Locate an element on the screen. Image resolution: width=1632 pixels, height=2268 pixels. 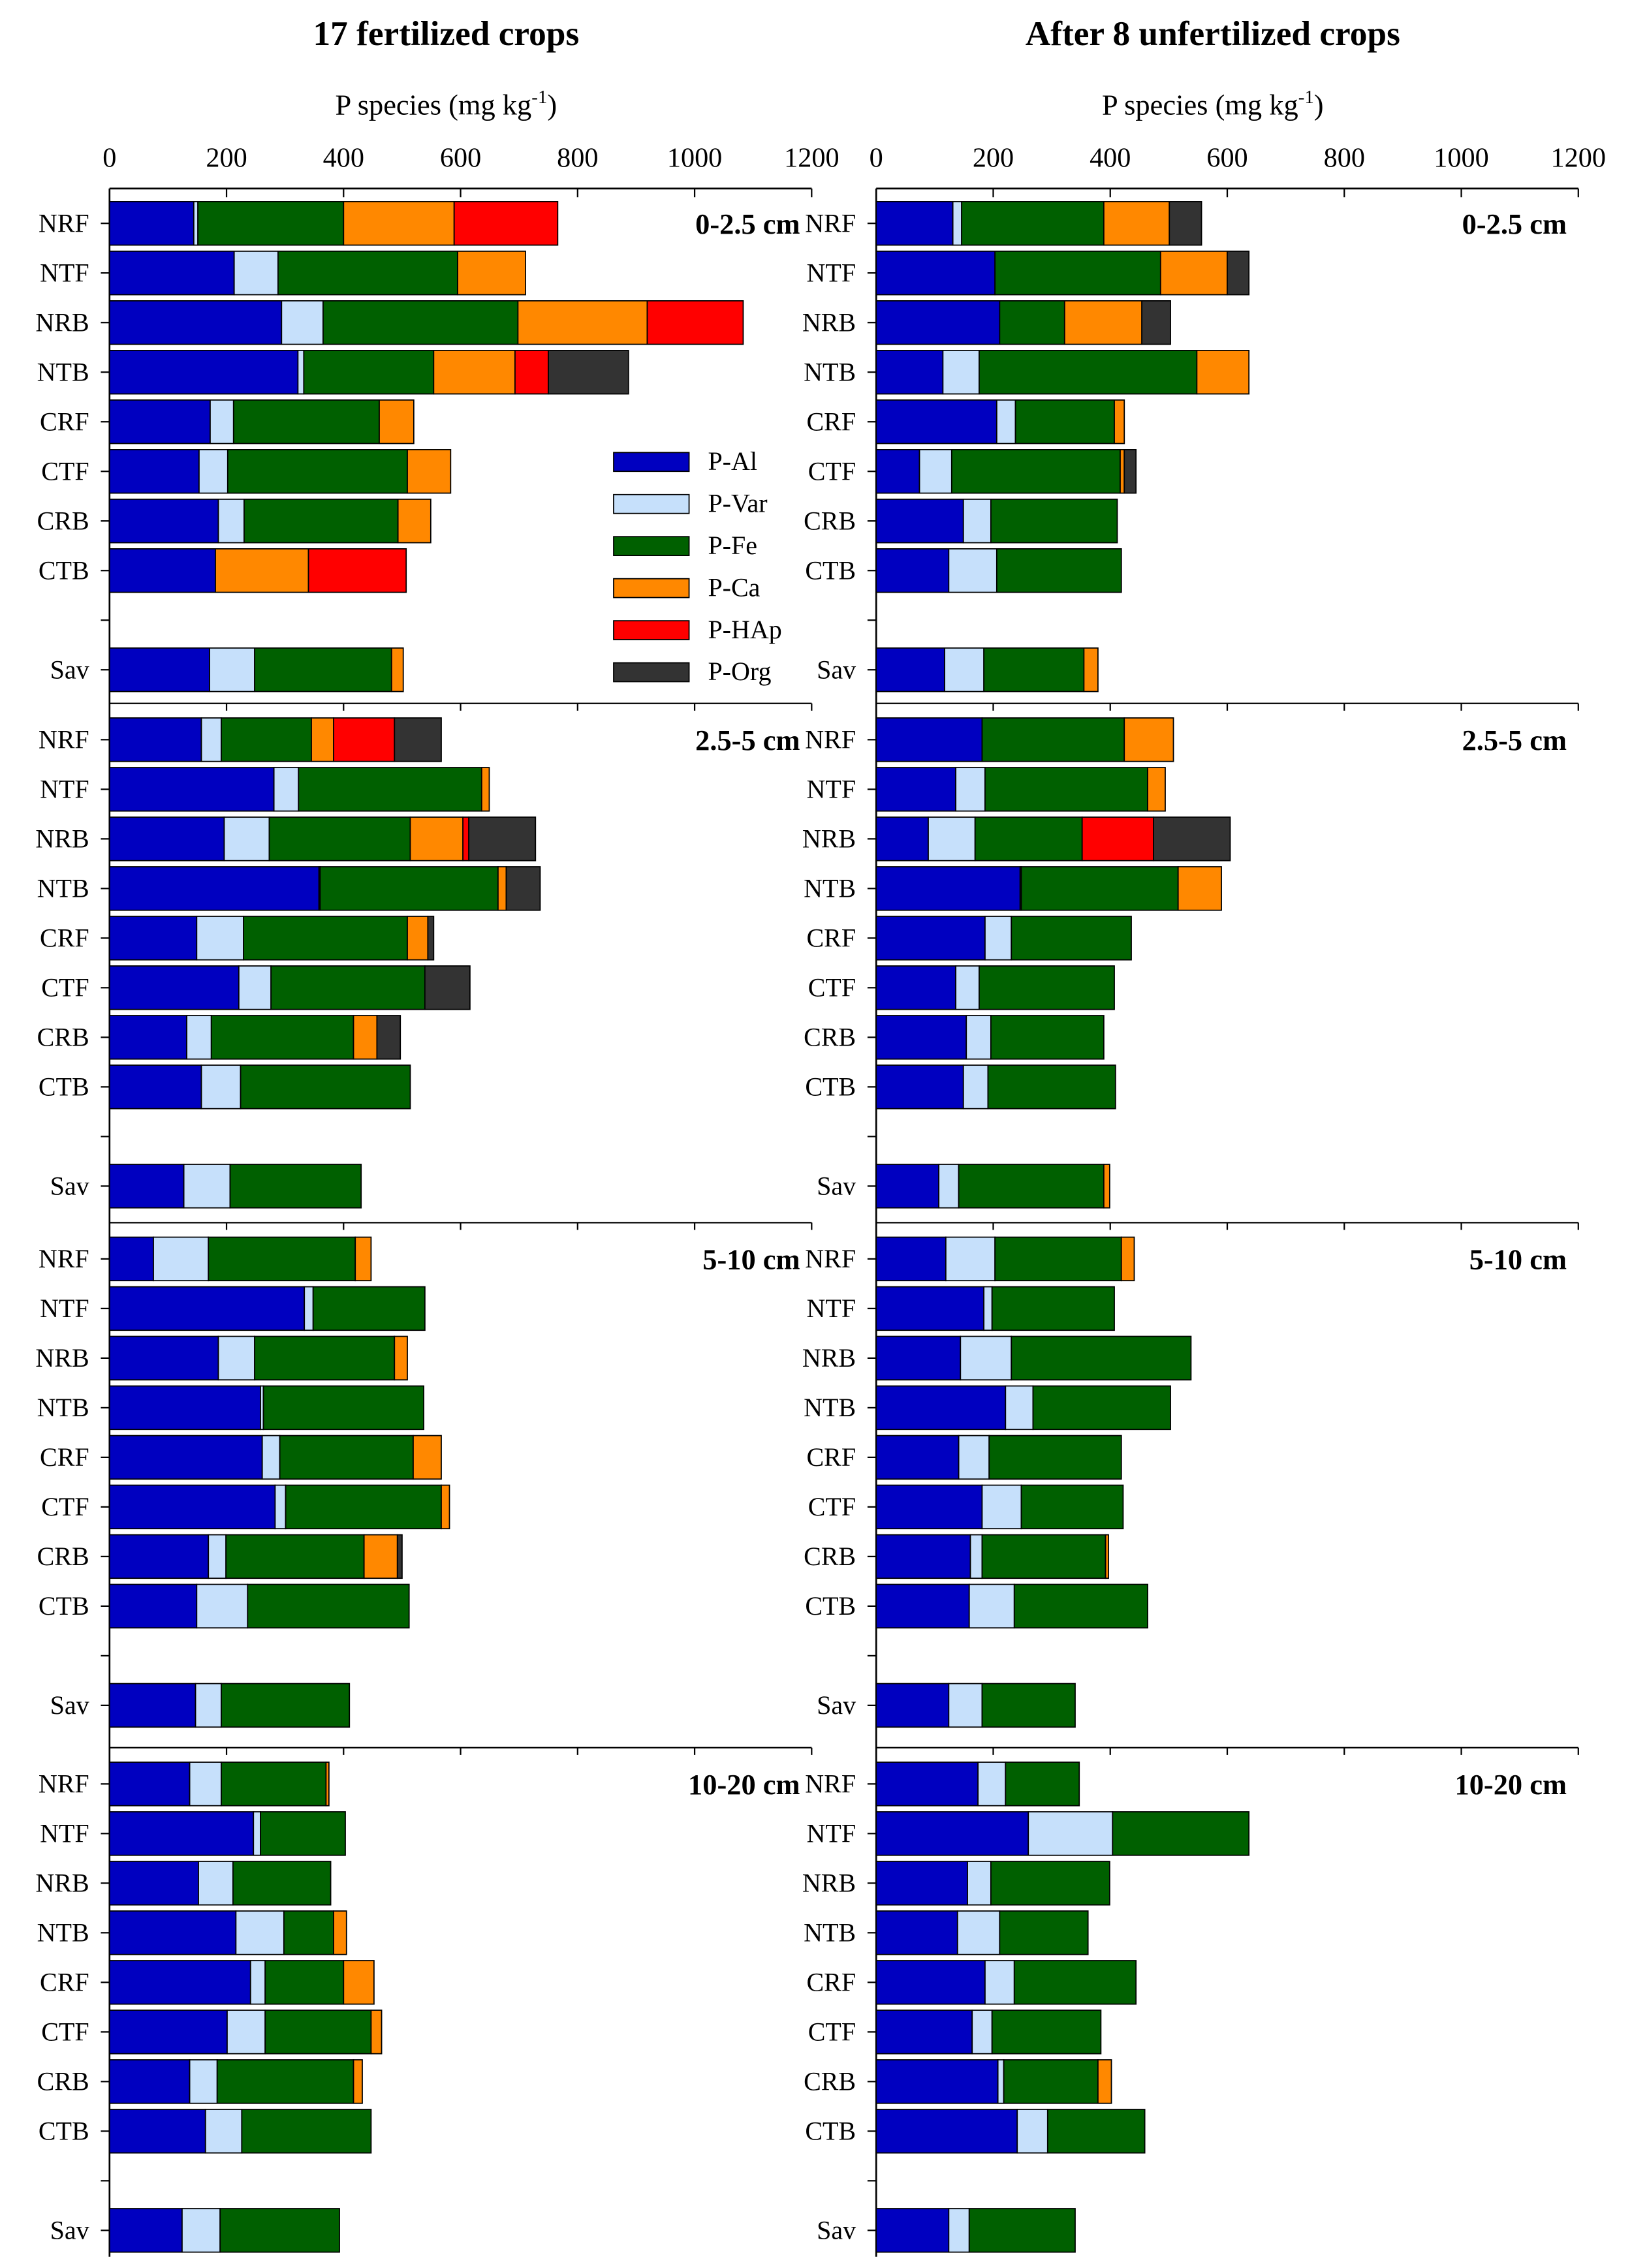
depth-label: 0-2.5 cm is located at coordinates (747, 224).